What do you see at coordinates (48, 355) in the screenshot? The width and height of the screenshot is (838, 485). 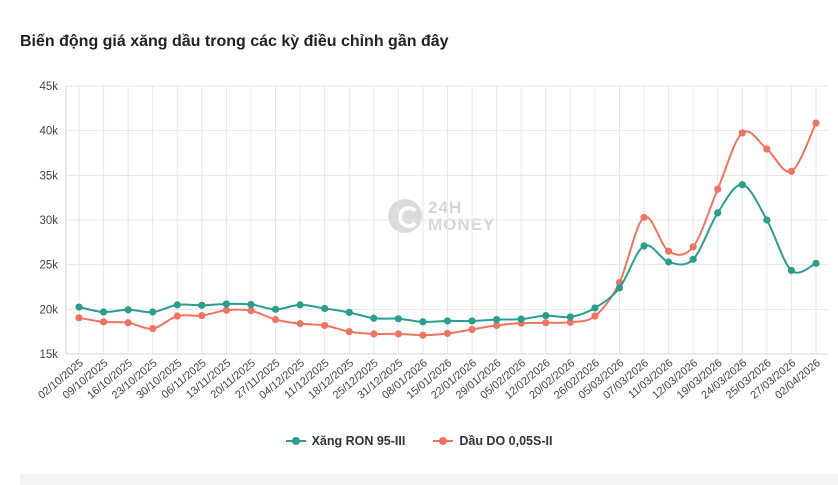 I see `y-tick-label: 15k` at bounding box center [48, 355].